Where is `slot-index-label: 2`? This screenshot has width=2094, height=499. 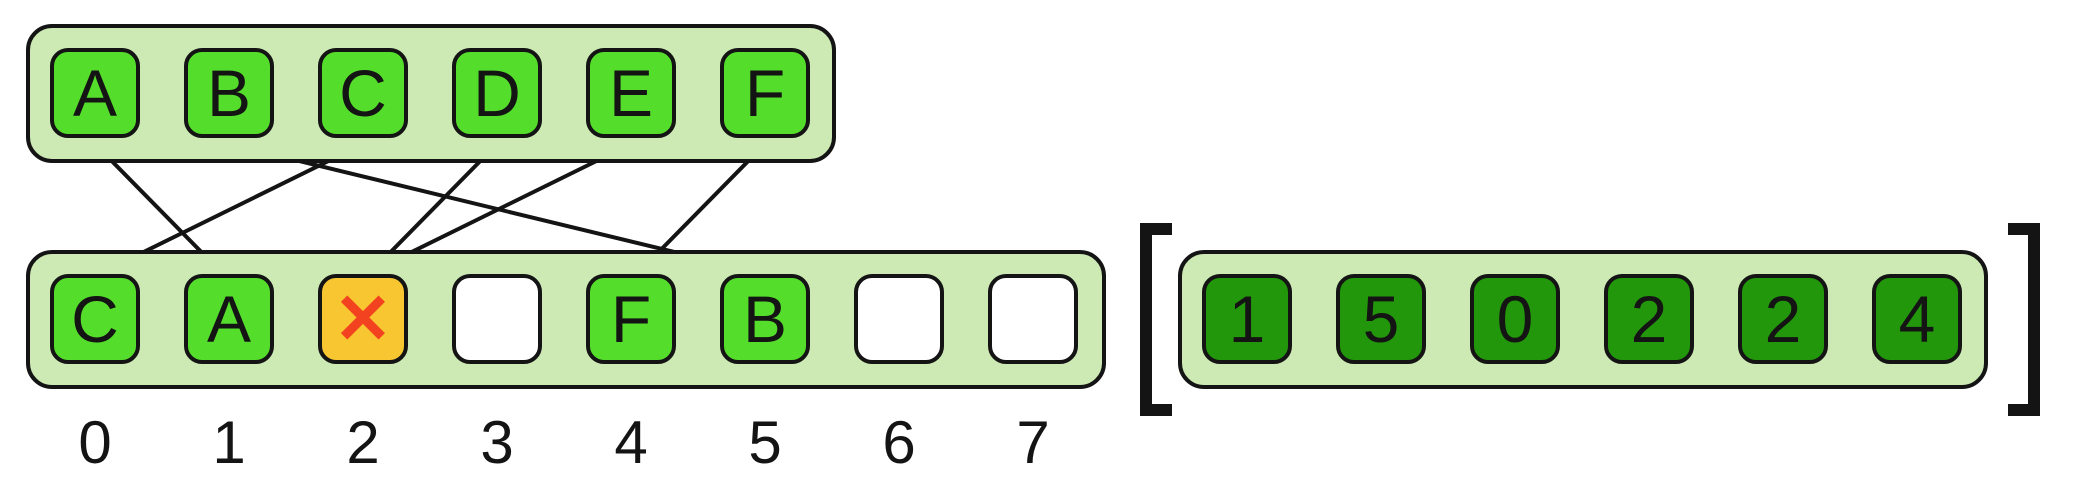
slot-index-label: 2 is located at coordinates (363, 442).